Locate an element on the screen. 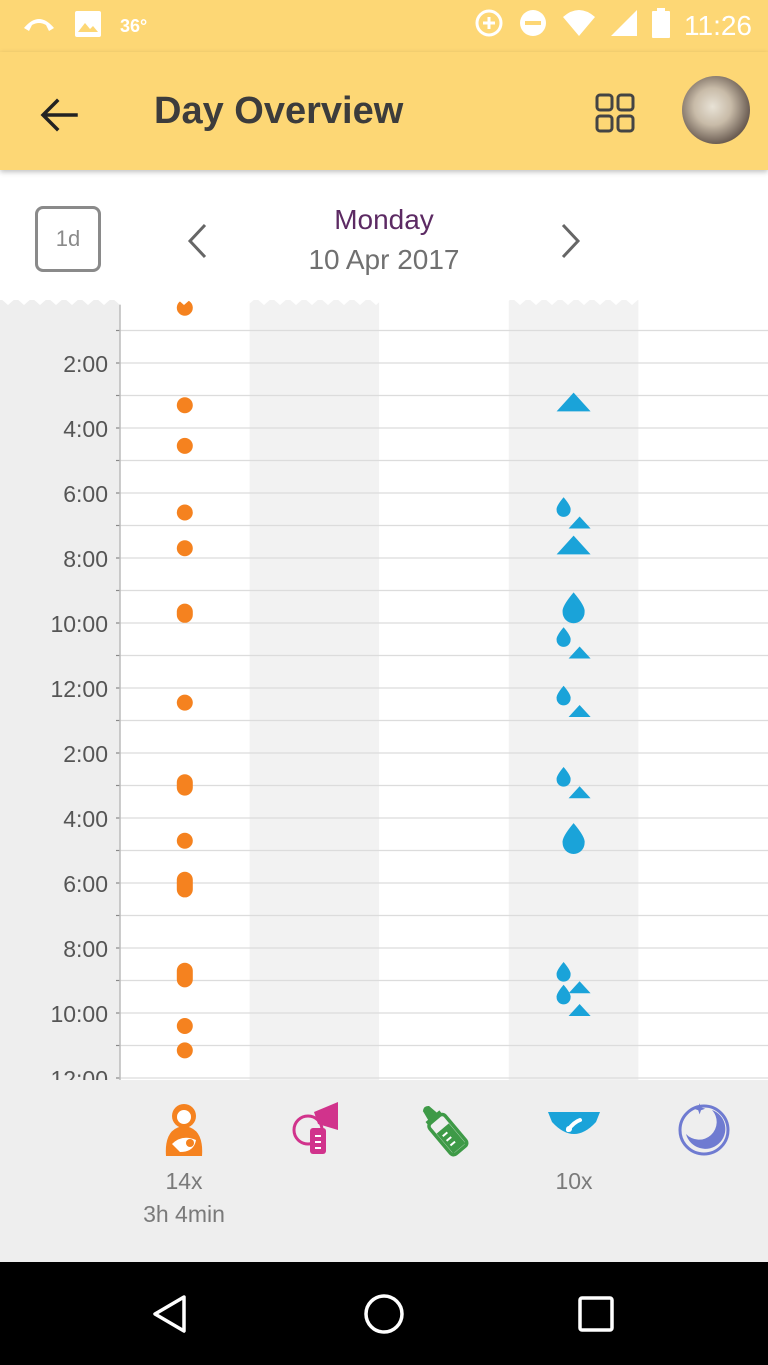 Image resolution: width=768 pixels, height=1365 pixels. diaper-icon is located at coordinates (574, 1123).